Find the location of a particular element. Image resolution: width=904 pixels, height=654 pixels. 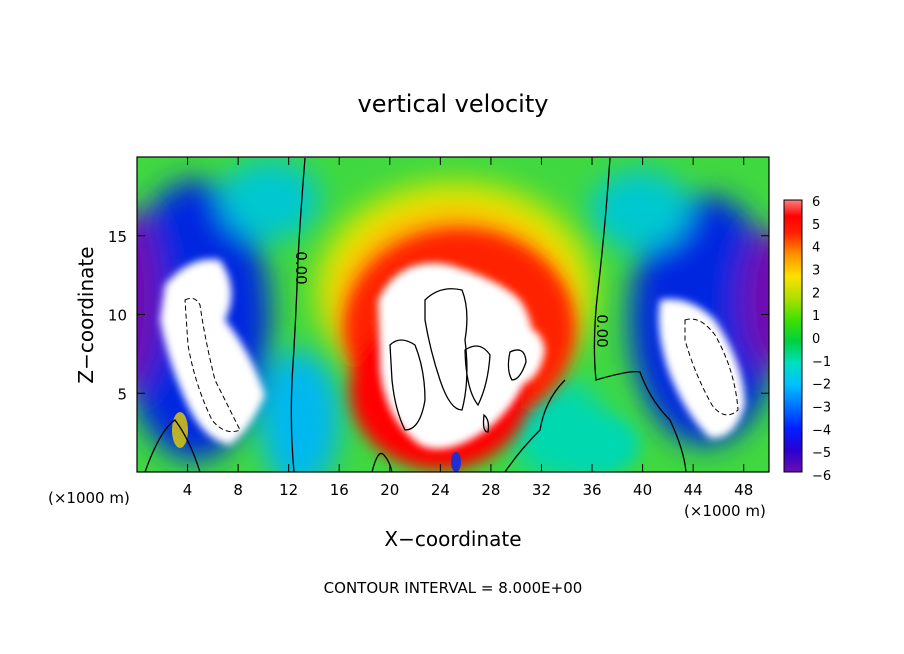

colorbar-tick-label: 6 is located at coordinates (816, 202).